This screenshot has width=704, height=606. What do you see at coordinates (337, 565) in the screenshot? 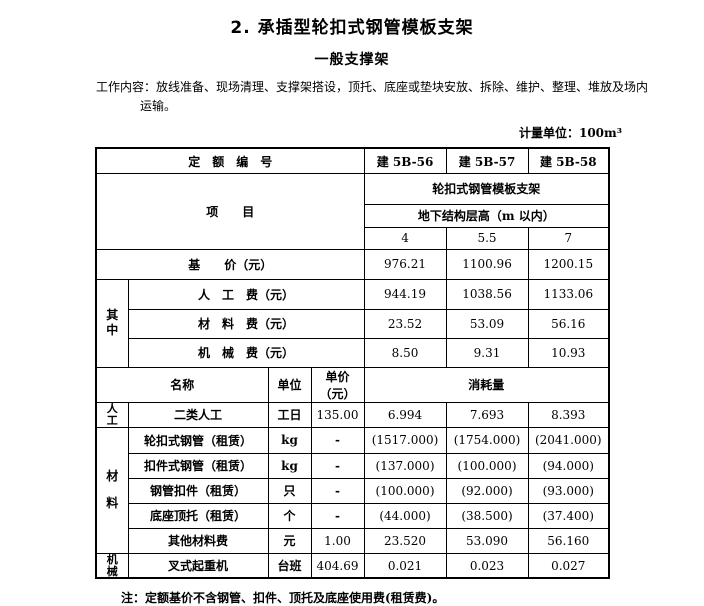
I see `detail-price-cell: 404.69` at bounding box center [337, 565].